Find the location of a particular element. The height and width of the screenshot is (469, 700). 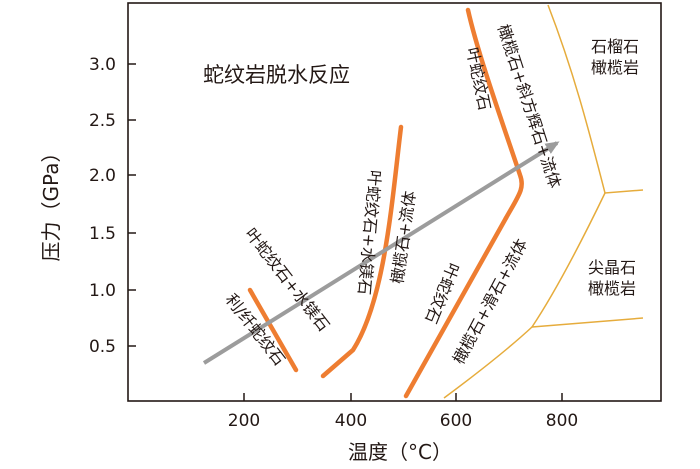

y-tick-label: 0.5 is located at coordinates (102, 347).